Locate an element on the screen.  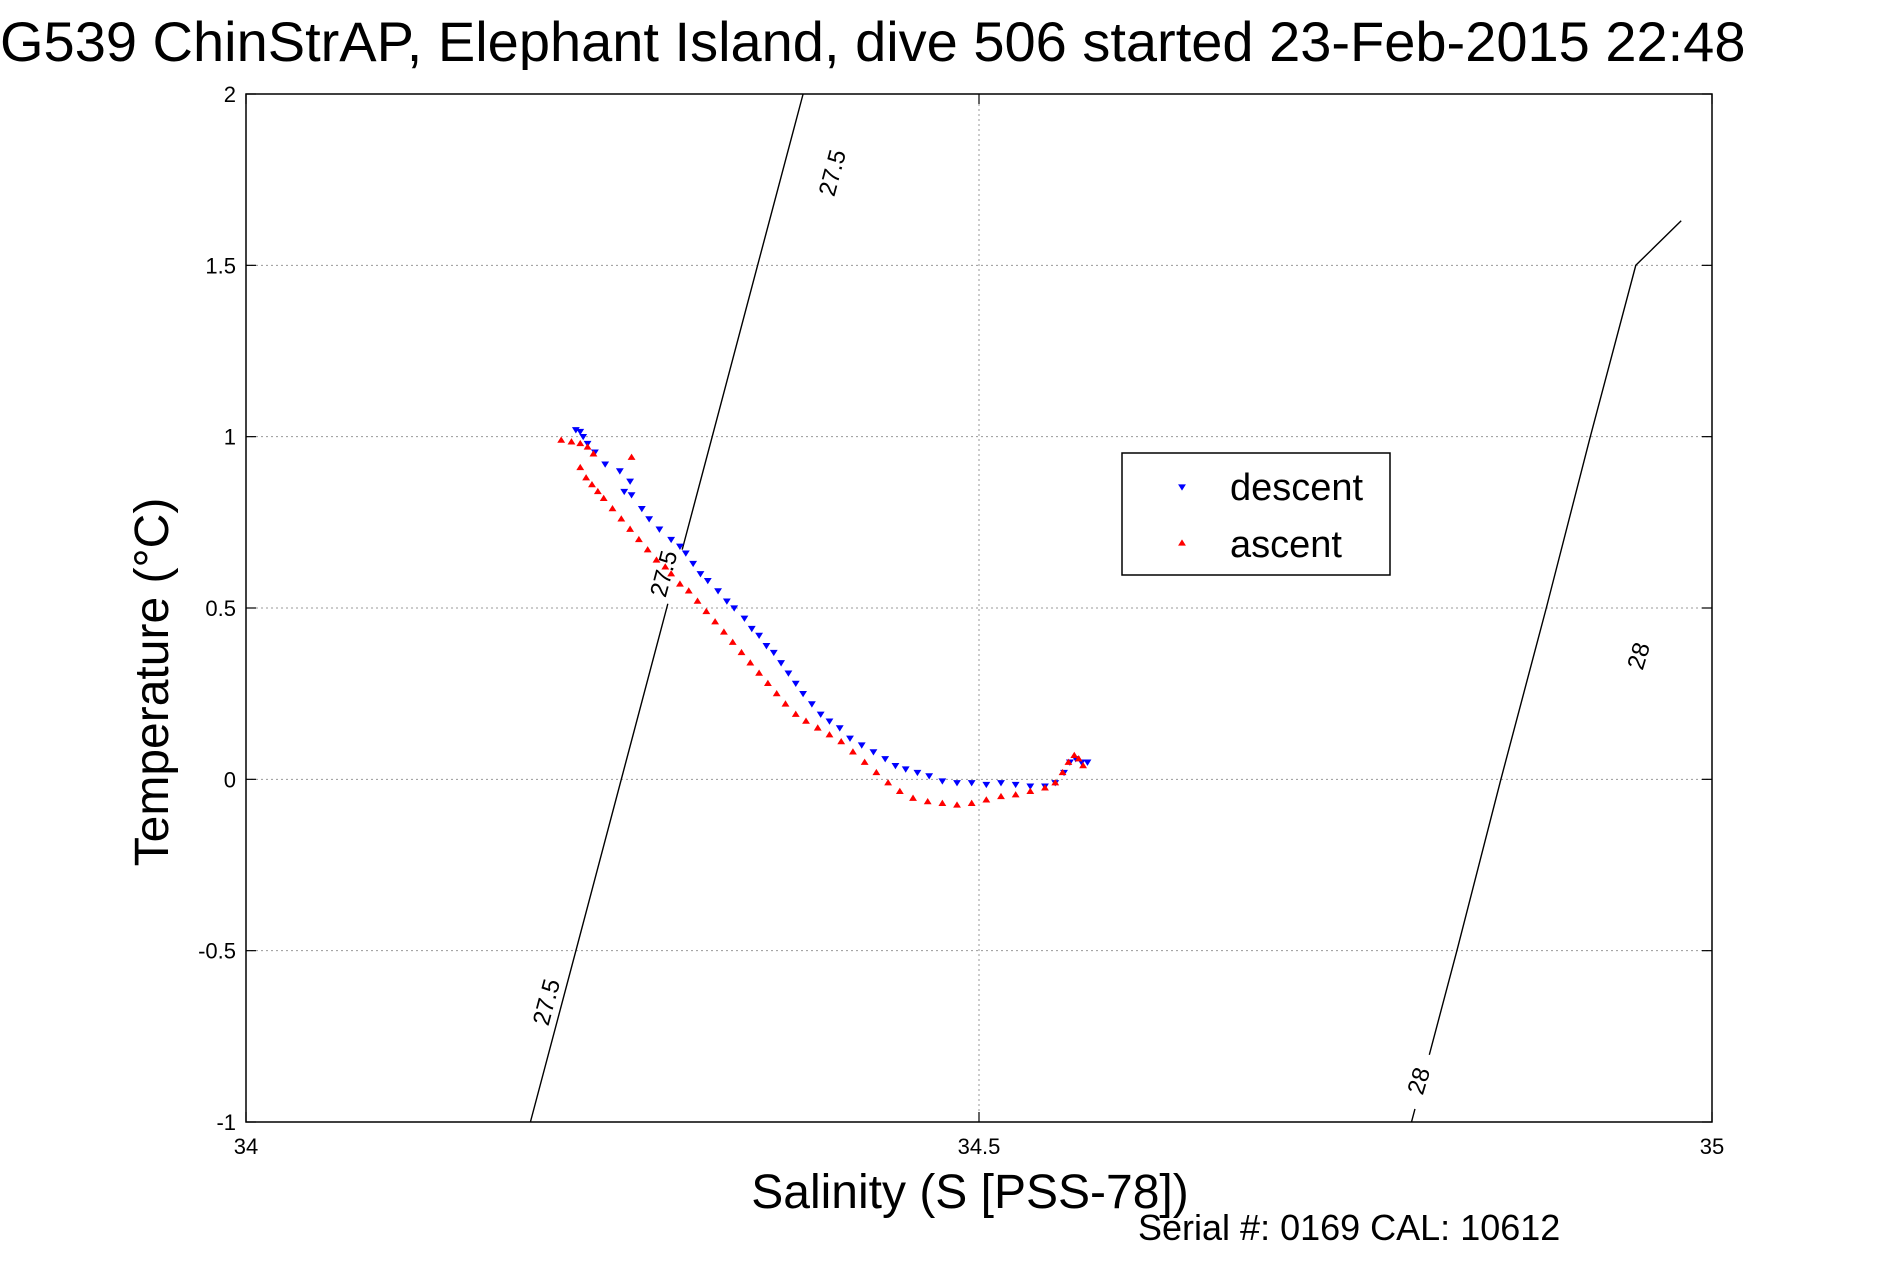
x-tick-label: 34.5 is located at coordinates (979, 1146).